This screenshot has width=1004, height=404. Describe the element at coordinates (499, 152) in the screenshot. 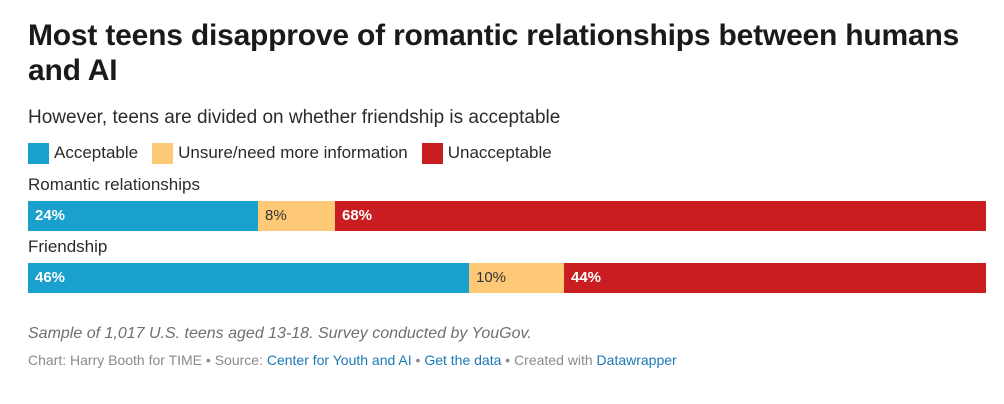

I see `legend-label-unacceptable: Unacceptable` at that location.